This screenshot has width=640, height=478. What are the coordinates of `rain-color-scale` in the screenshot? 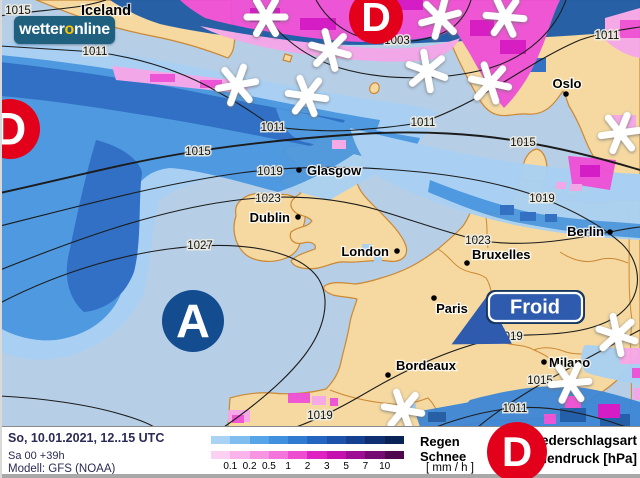 It's located at (307, 440).